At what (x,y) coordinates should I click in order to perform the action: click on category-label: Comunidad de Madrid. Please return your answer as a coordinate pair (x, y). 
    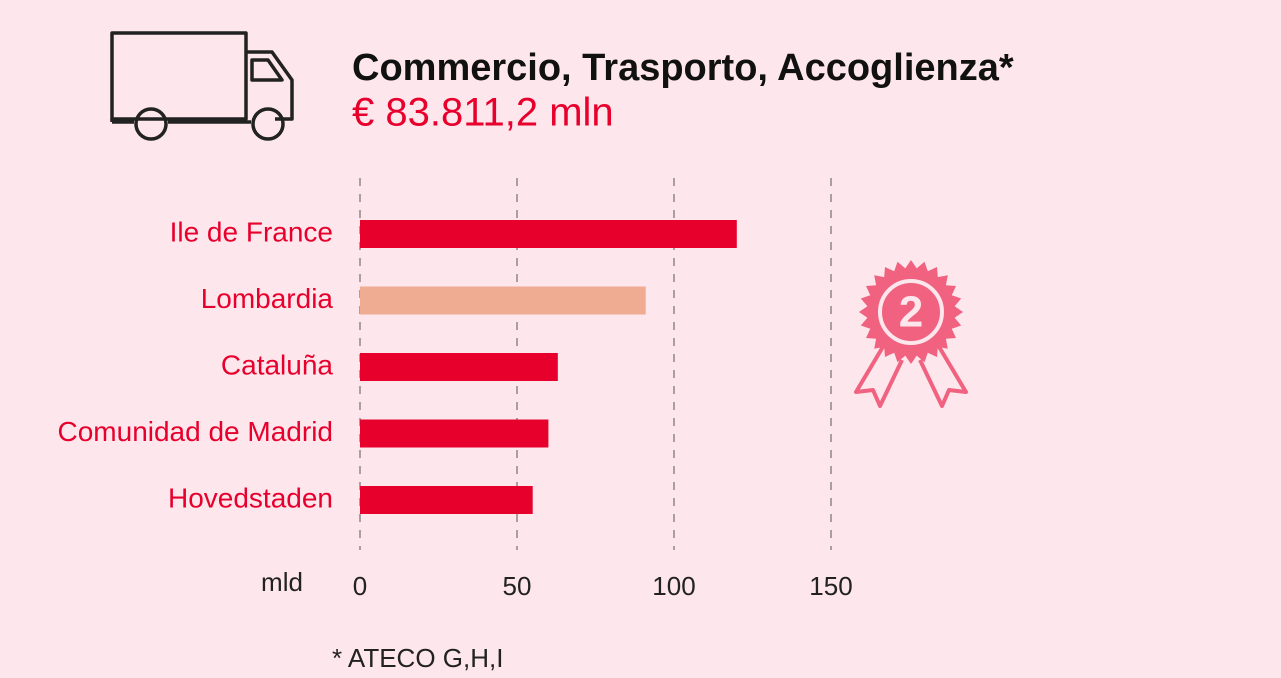
    Looking at the image, I should click on (196, 431).